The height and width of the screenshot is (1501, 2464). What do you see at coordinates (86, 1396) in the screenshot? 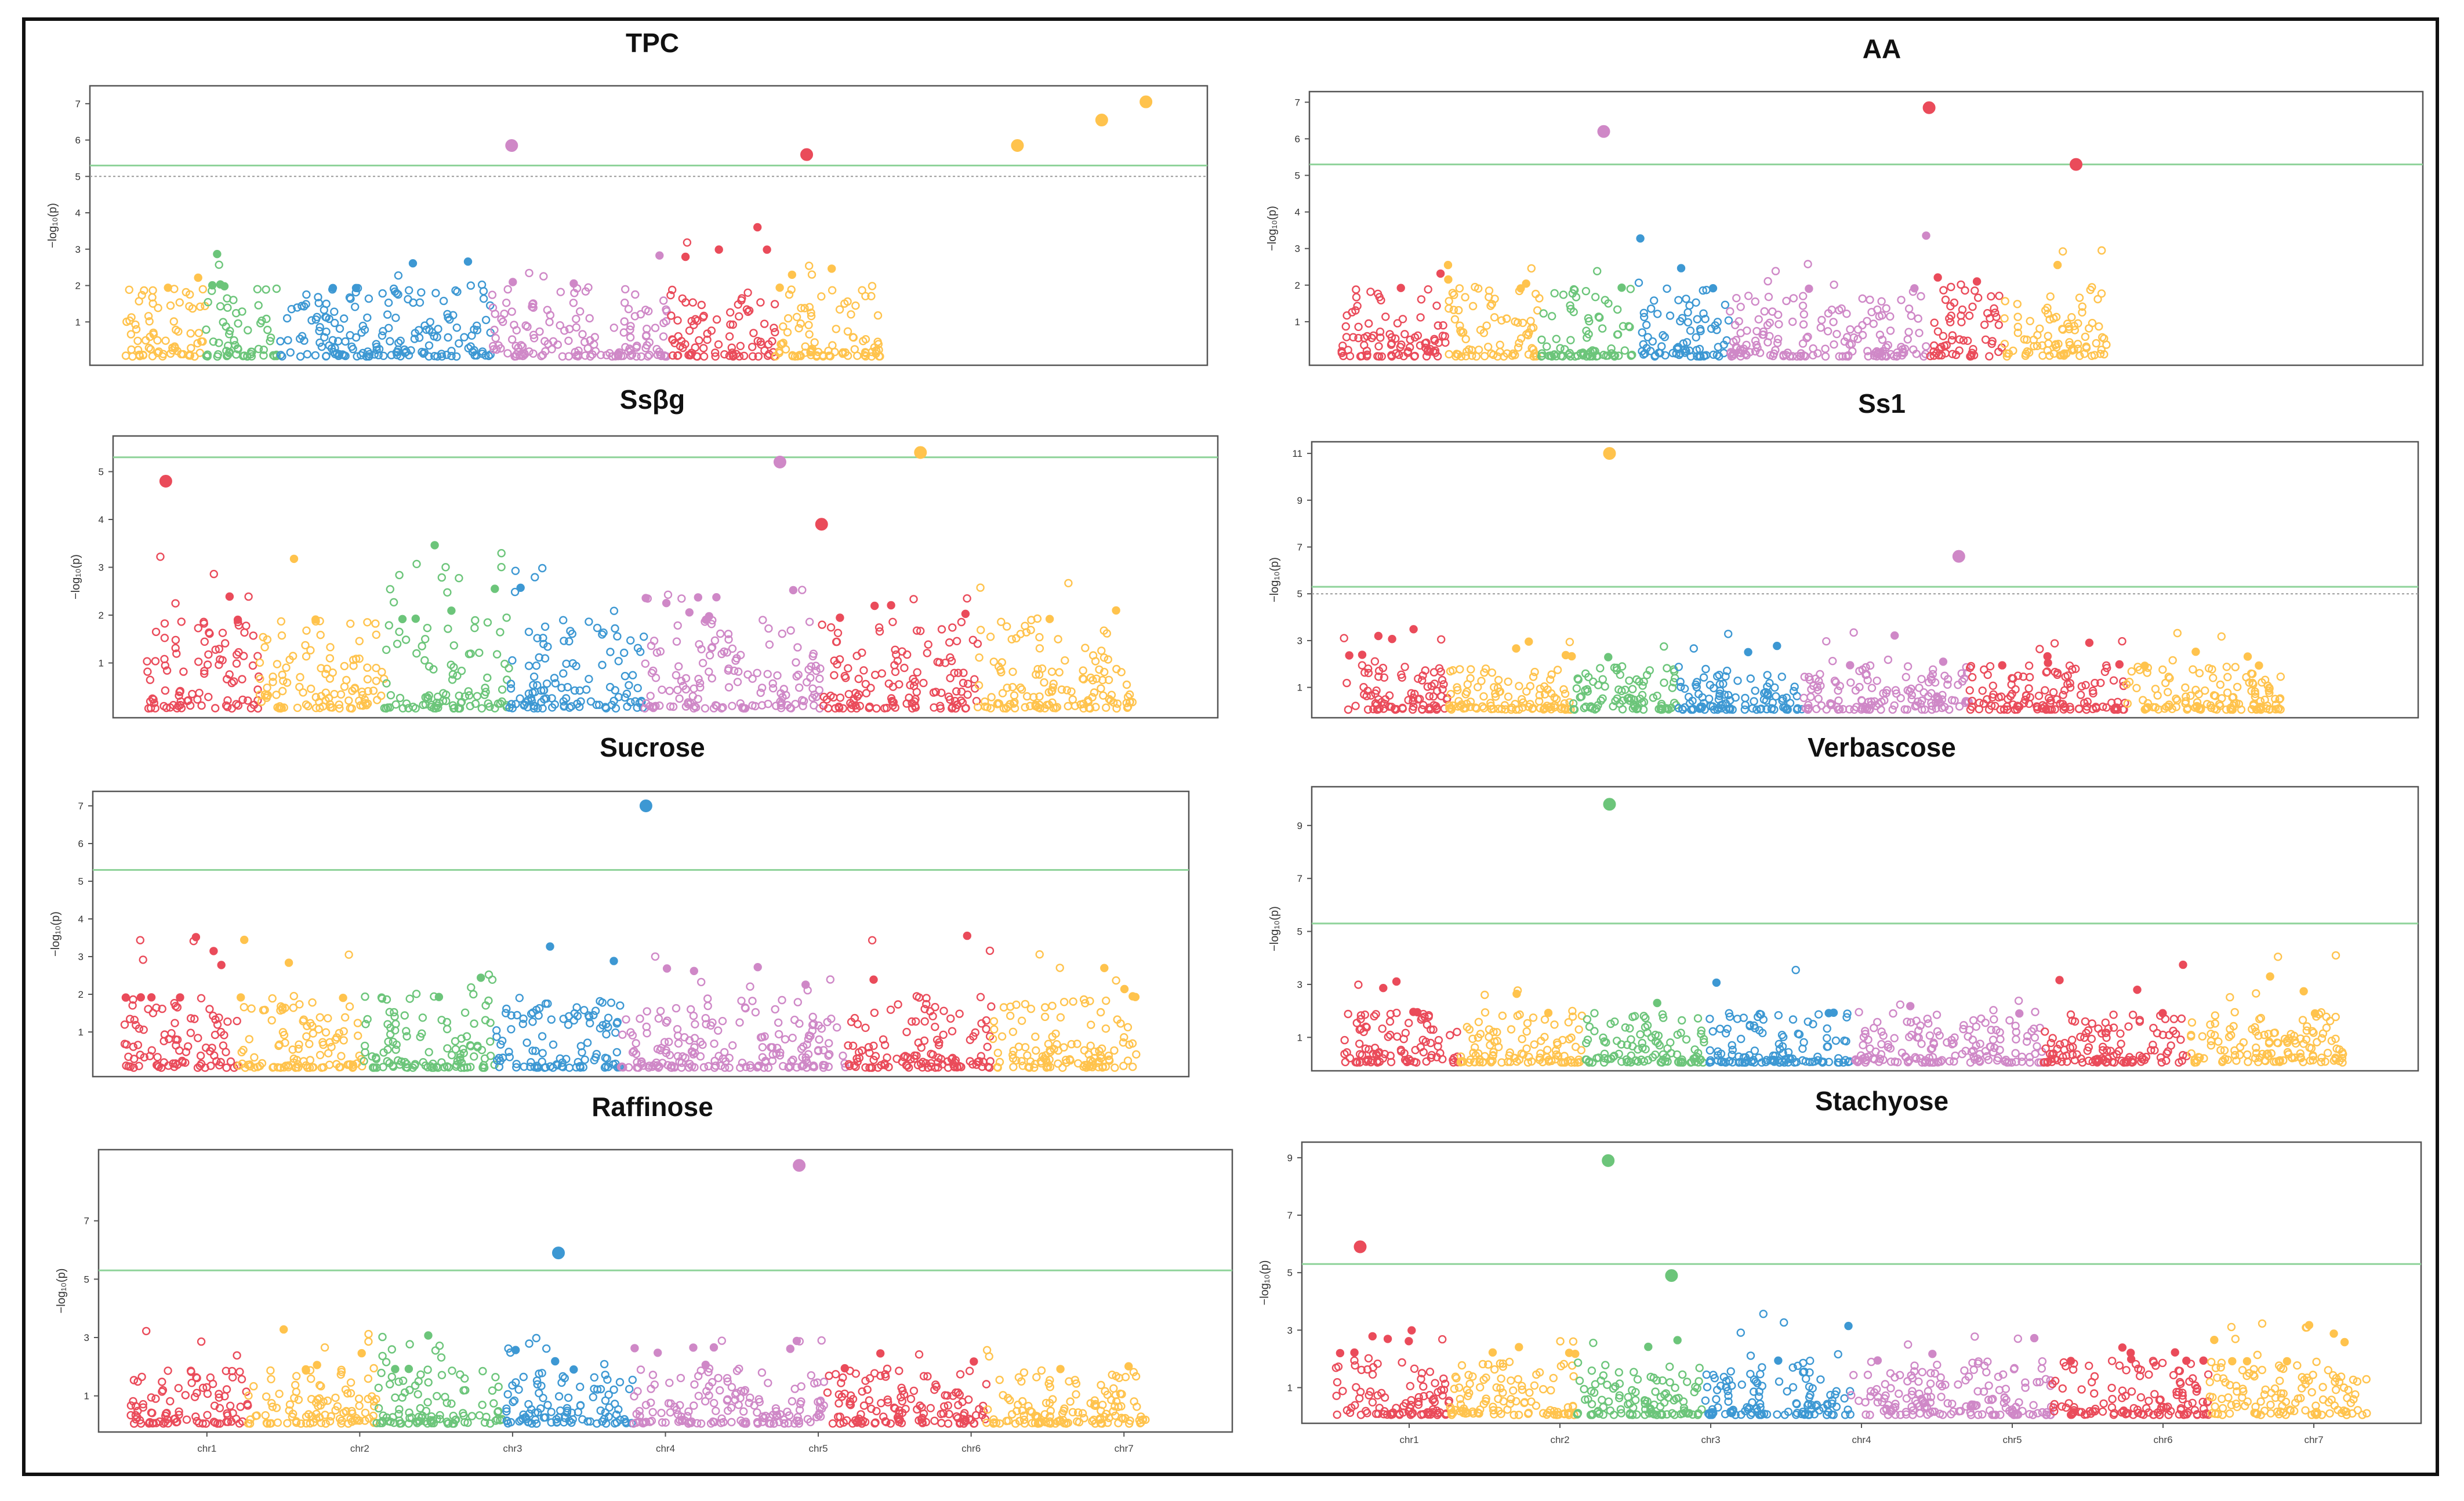
I see `y-tick-label: 1` at bounding box center [86, 1396].